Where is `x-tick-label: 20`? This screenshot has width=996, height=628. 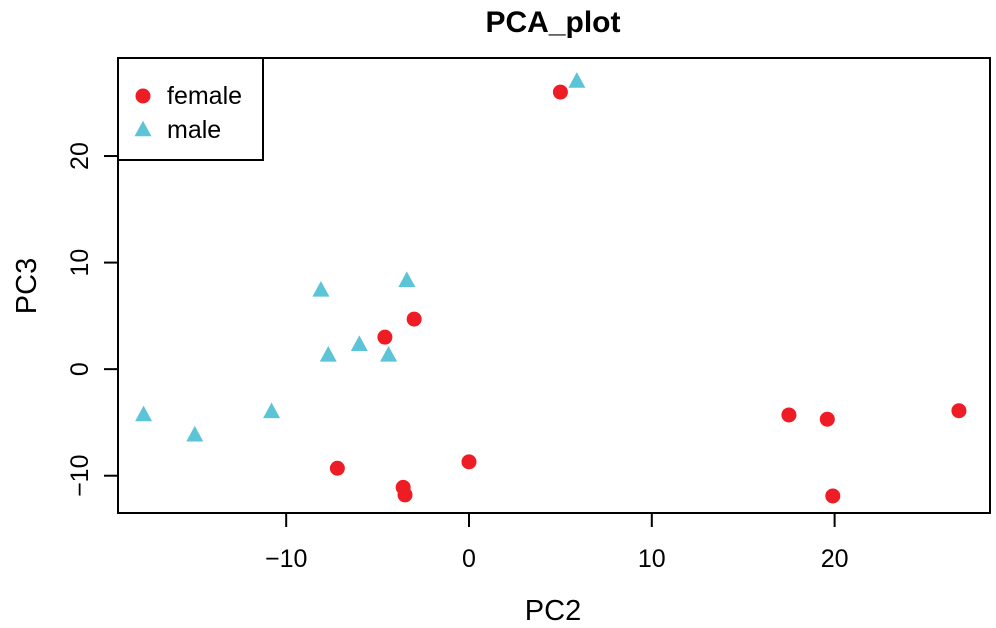
x-tick-label: 20 is located at coordinates (835, 559).